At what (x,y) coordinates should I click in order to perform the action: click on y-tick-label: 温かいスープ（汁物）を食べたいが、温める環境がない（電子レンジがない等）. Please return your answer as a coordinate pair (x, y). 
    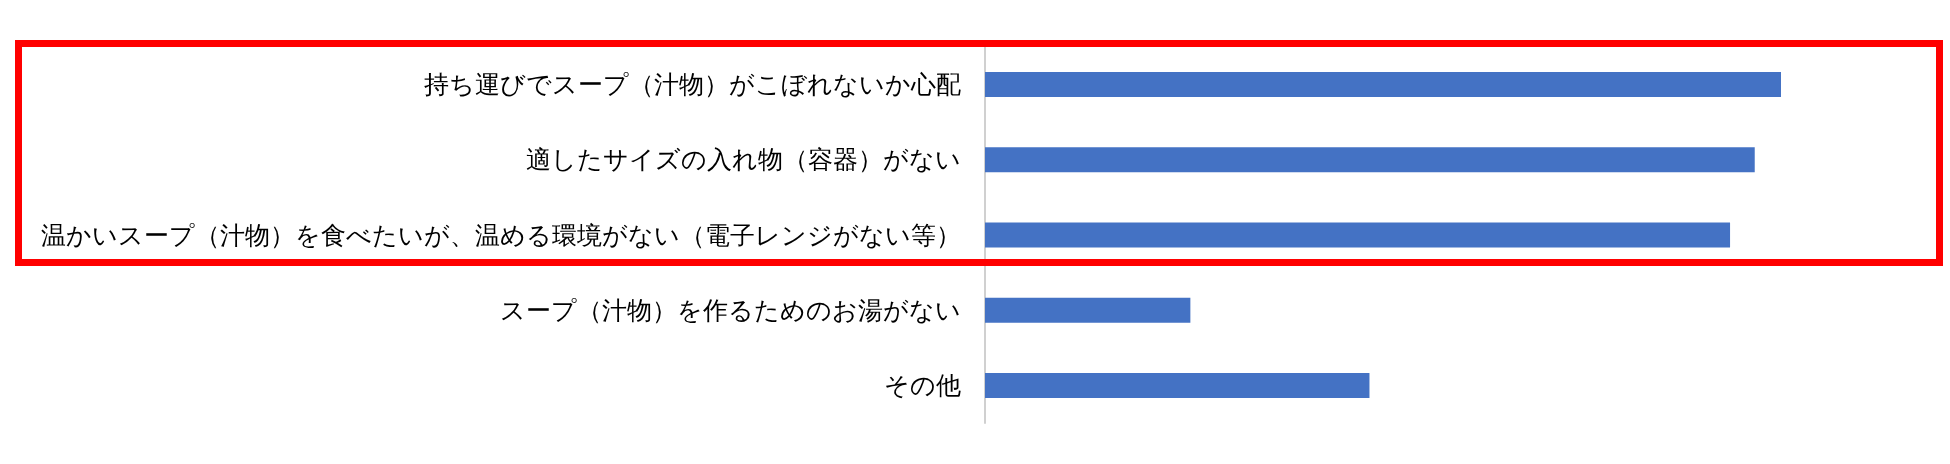
    Looking at the image, I should click on (501, 235).